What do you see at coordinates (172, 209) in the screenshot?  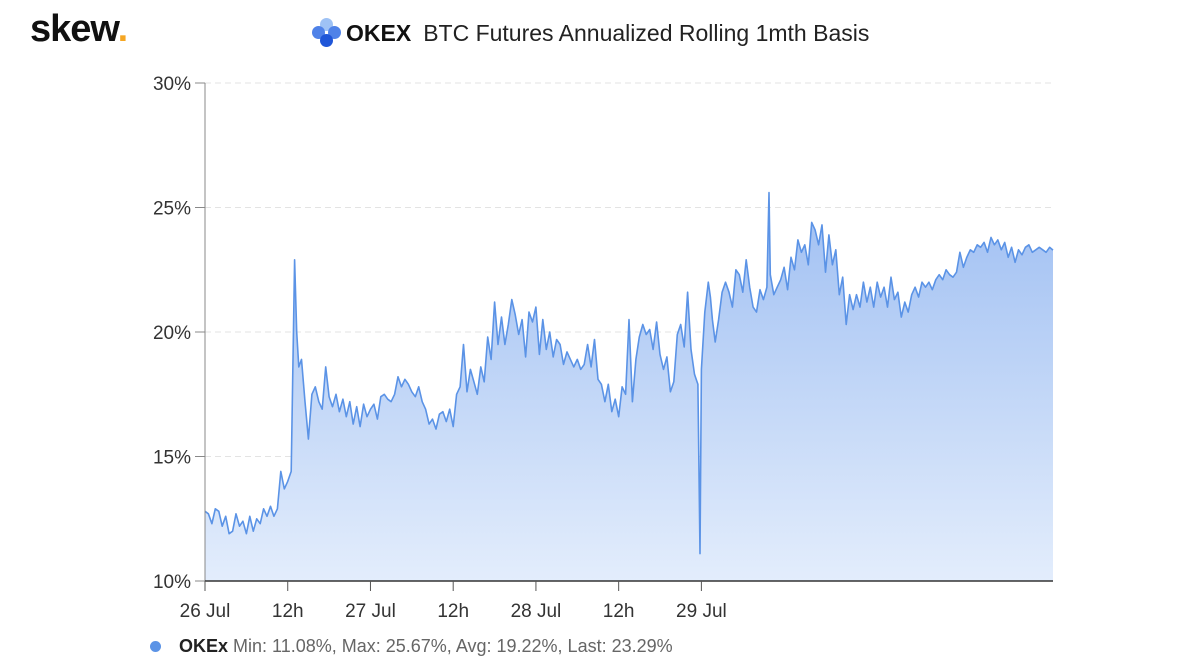 I see `y-tick-label: 25%` at bounding box center [172, 209].